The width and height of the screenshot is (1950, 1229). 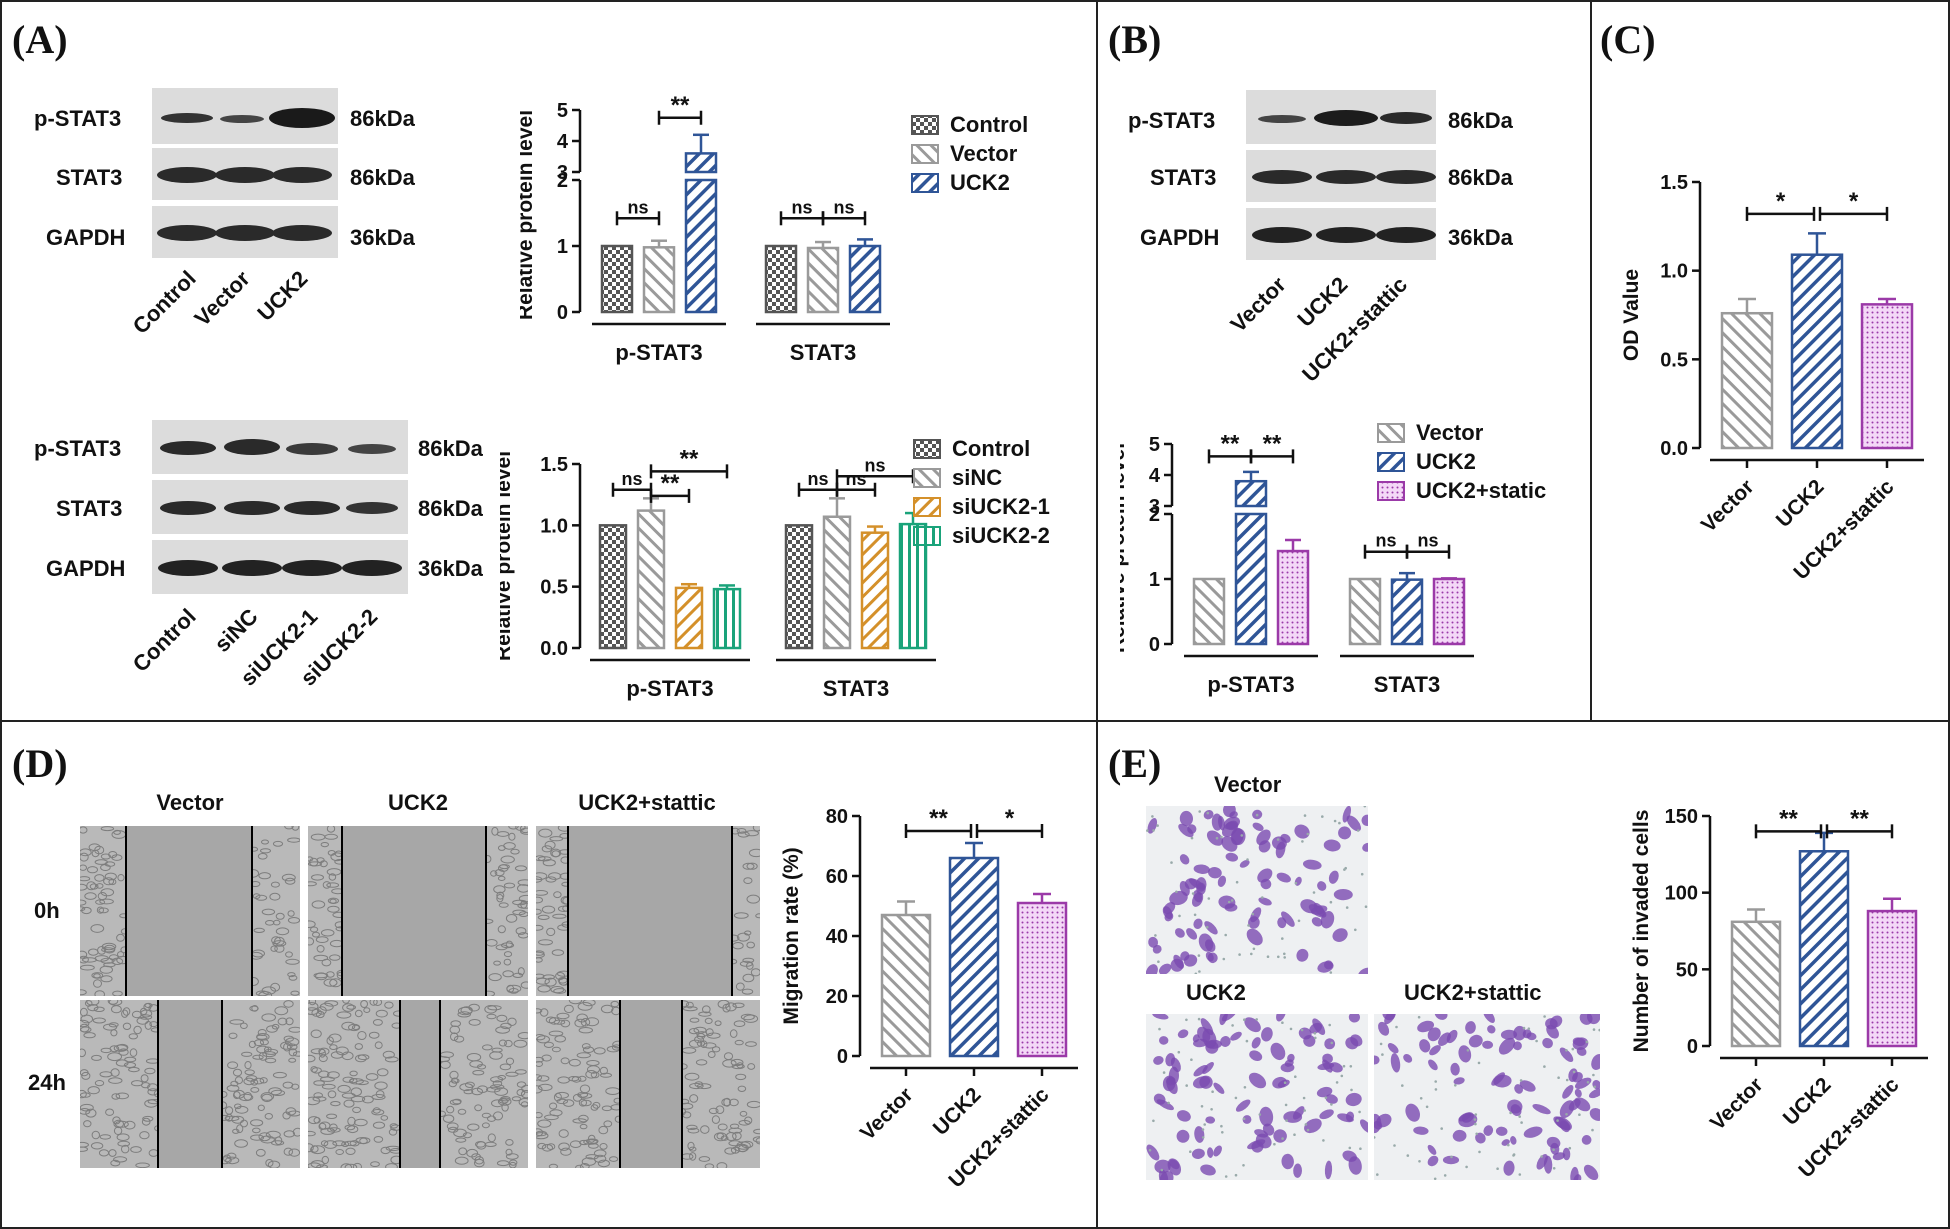 I want to click on y-tick-label: 40, so click(x=837, y=937).